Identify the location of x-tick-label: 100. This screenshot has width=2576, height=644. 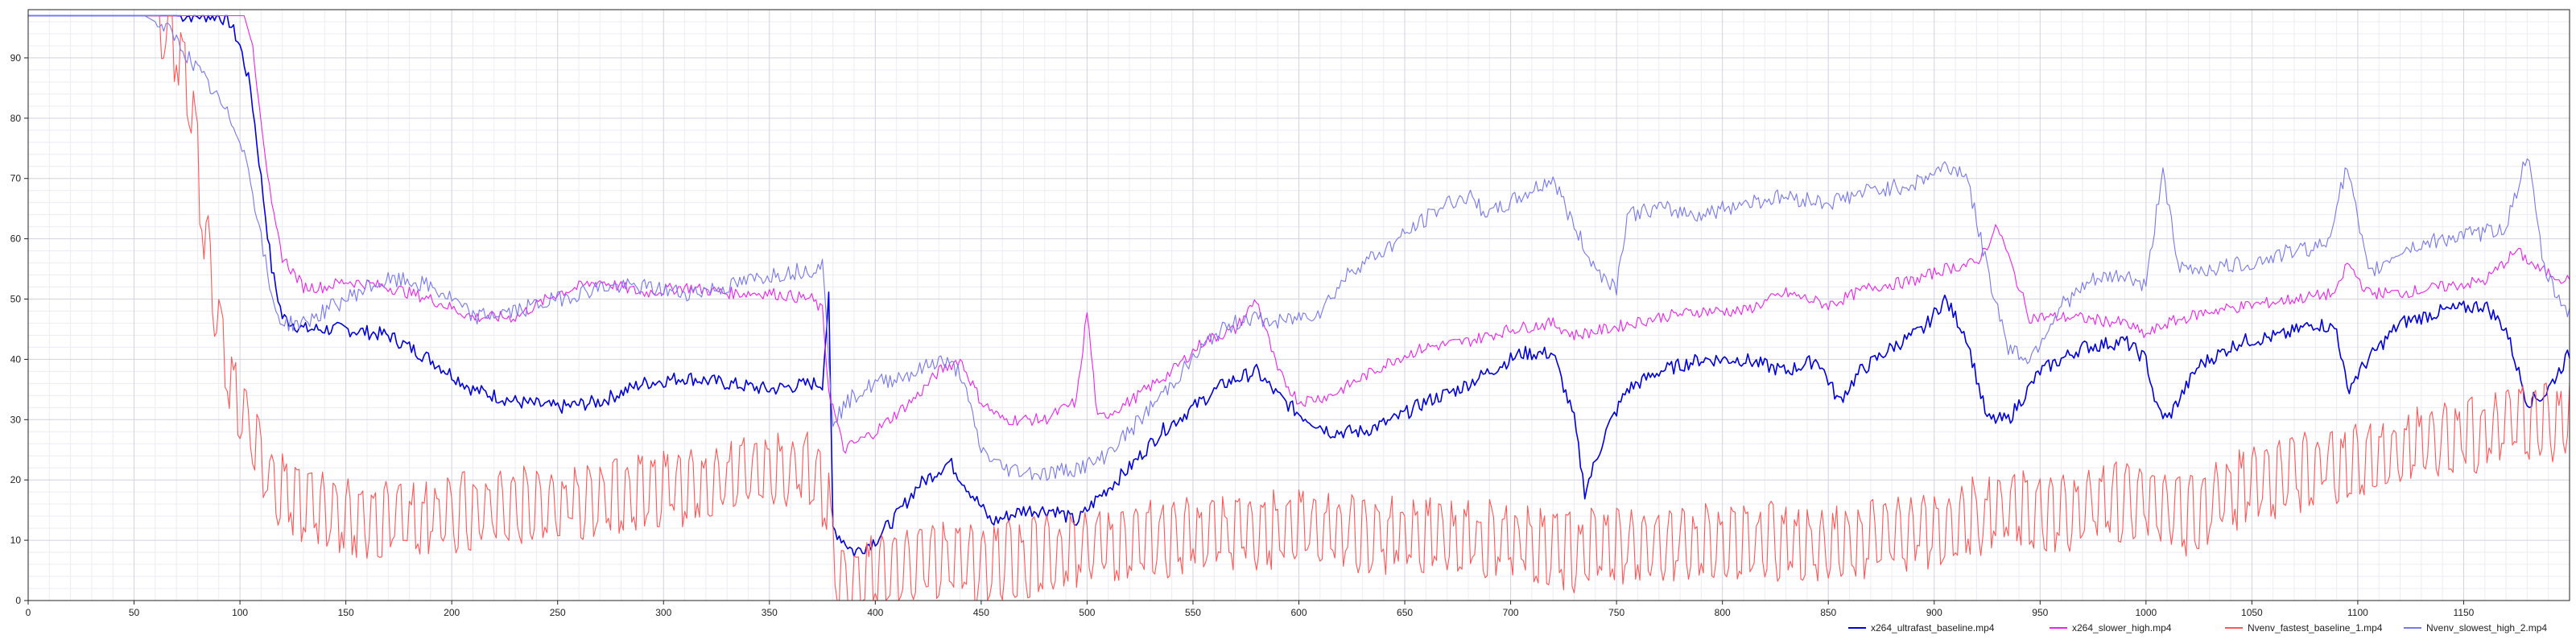
(240, 612).